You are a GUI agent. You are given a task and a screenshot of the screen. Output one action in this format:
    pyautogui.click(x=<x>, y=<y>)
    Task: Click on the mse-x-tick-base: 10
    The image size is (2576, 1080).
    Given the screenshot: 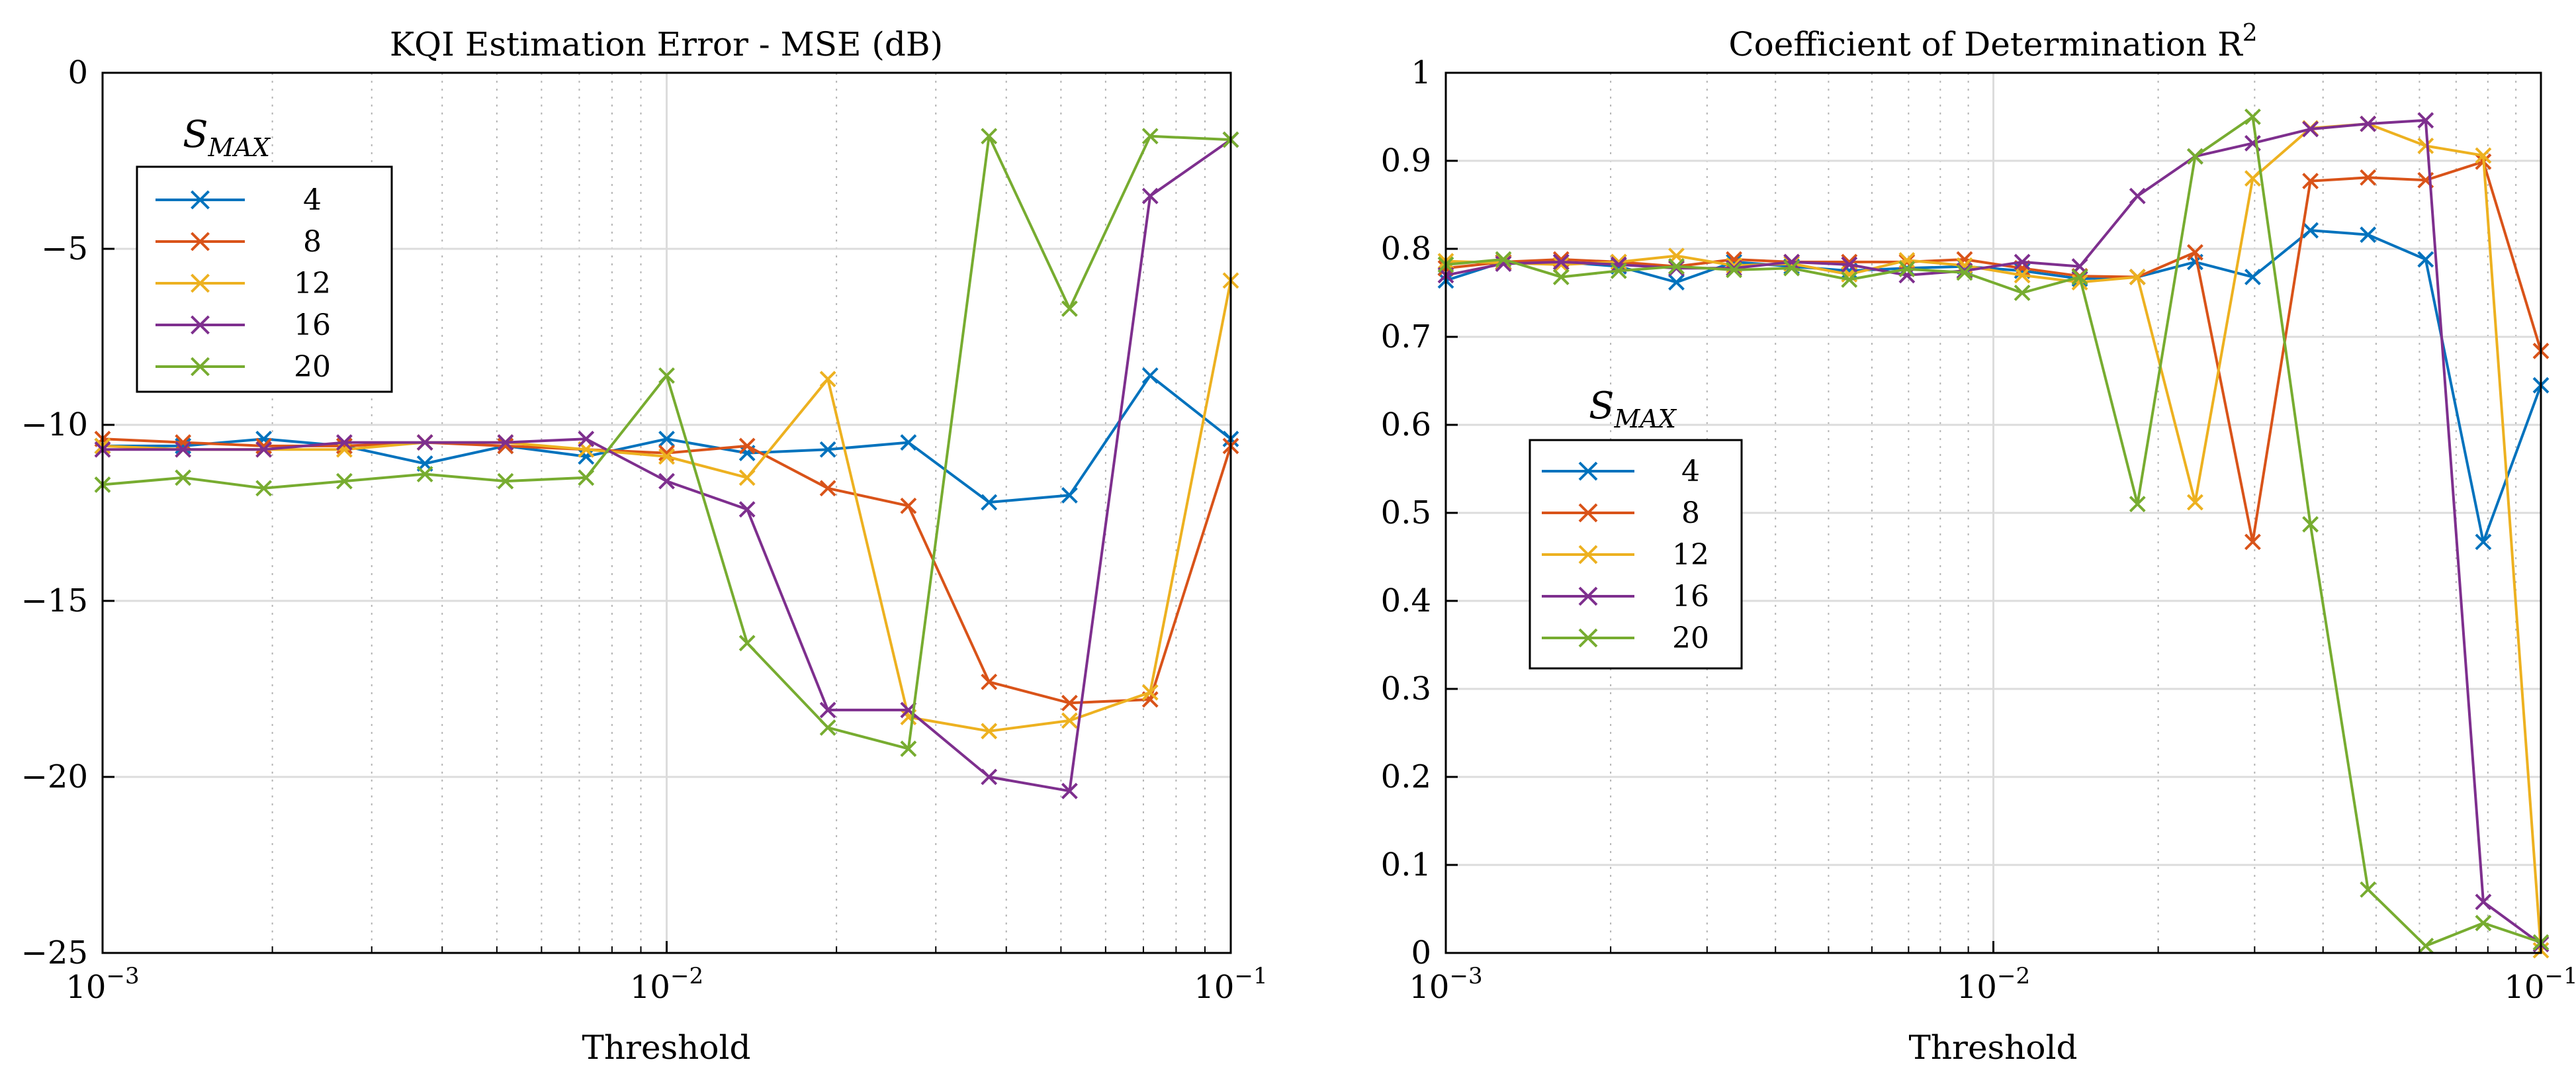 What is the action you would take?
    pyautogui.click(x=650, y=987)
    